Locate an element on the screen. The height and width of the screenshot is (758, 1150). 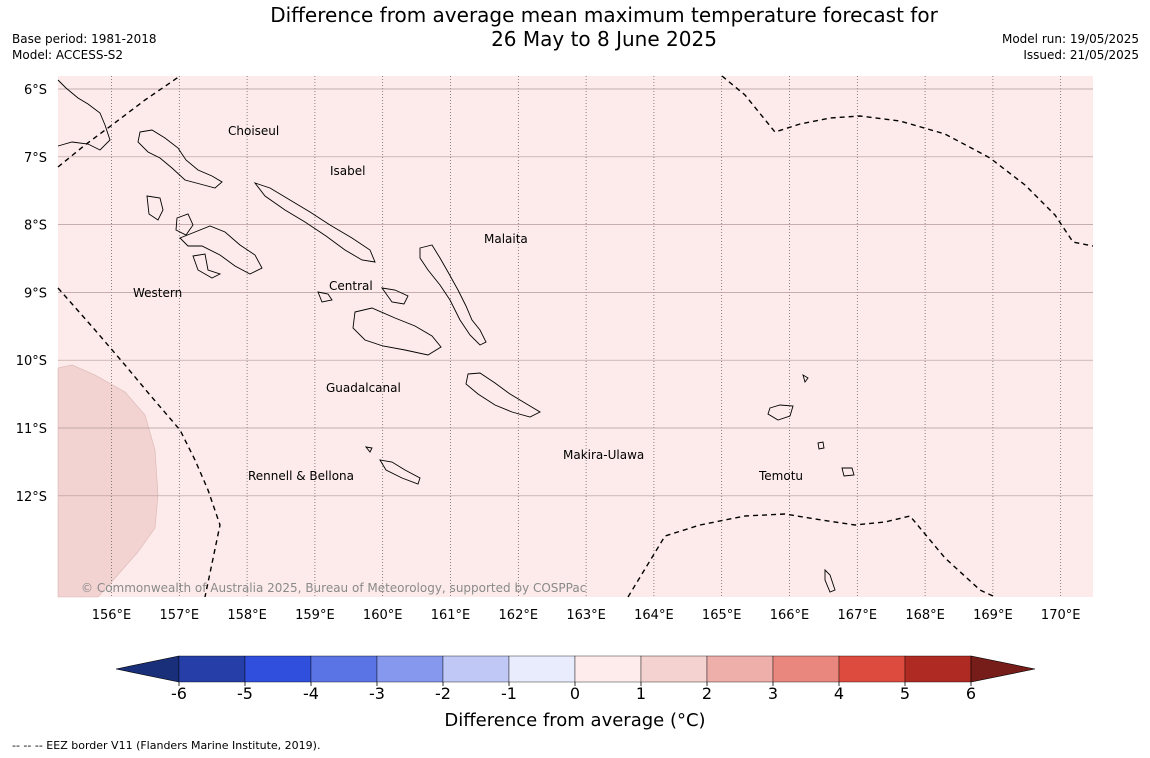
island-vella-lavella is located at coordinates (155, 208).